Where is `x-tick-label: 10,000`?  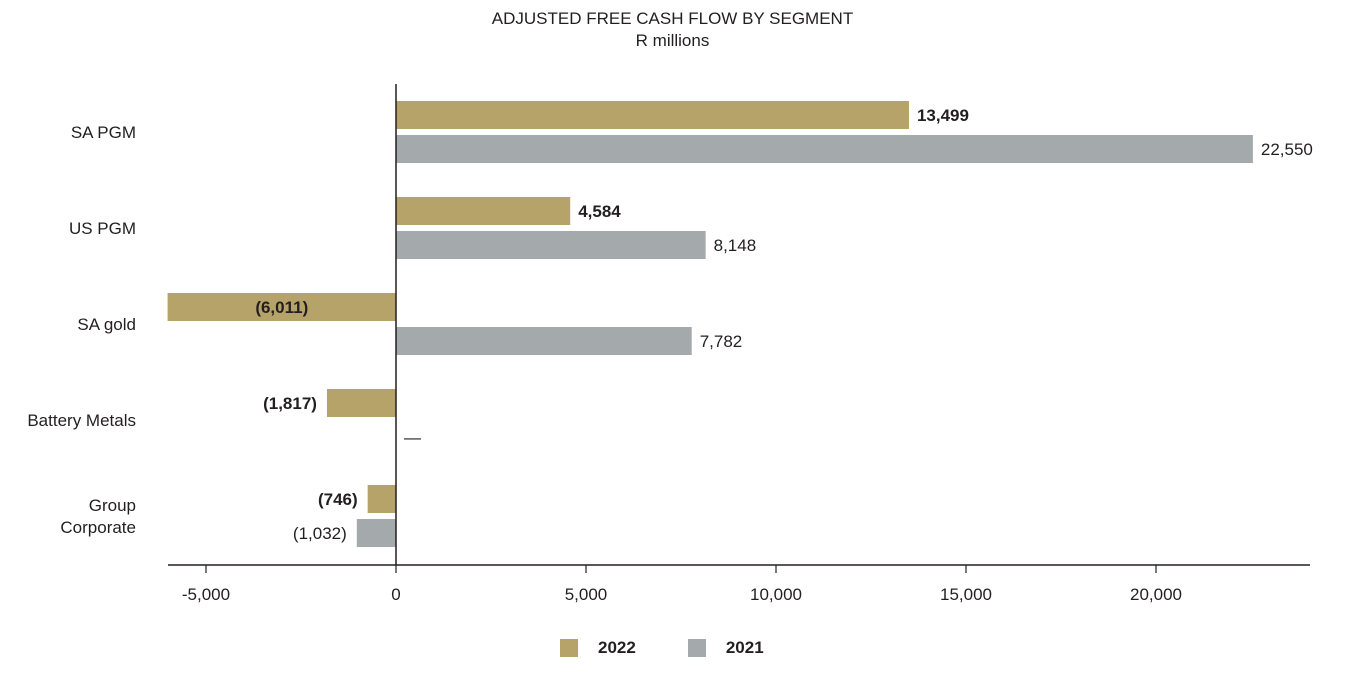
x-tick-label: 10,000 is located at coordinates (776, 594).